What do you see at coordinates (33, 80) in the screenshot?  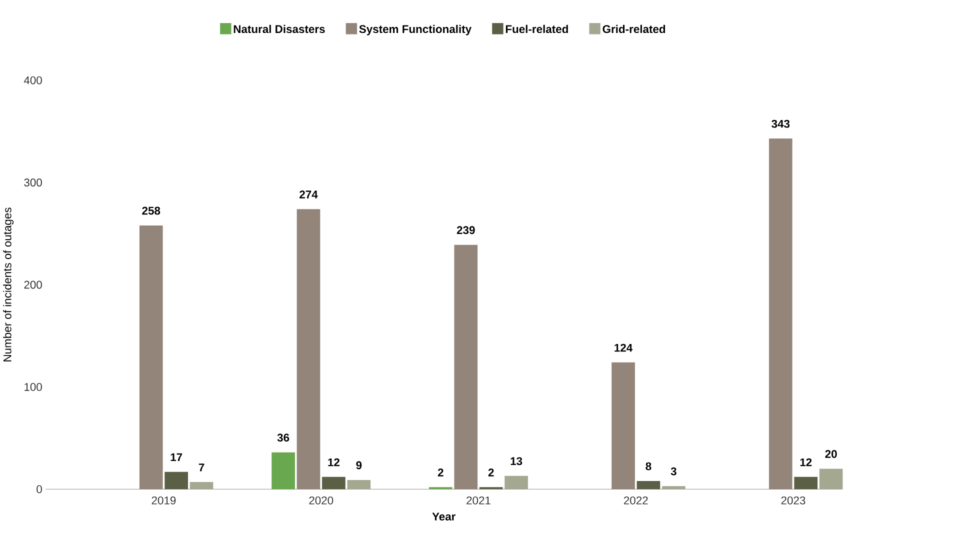 I see `y-tick-label: 400` at bounding box center [33, 80].